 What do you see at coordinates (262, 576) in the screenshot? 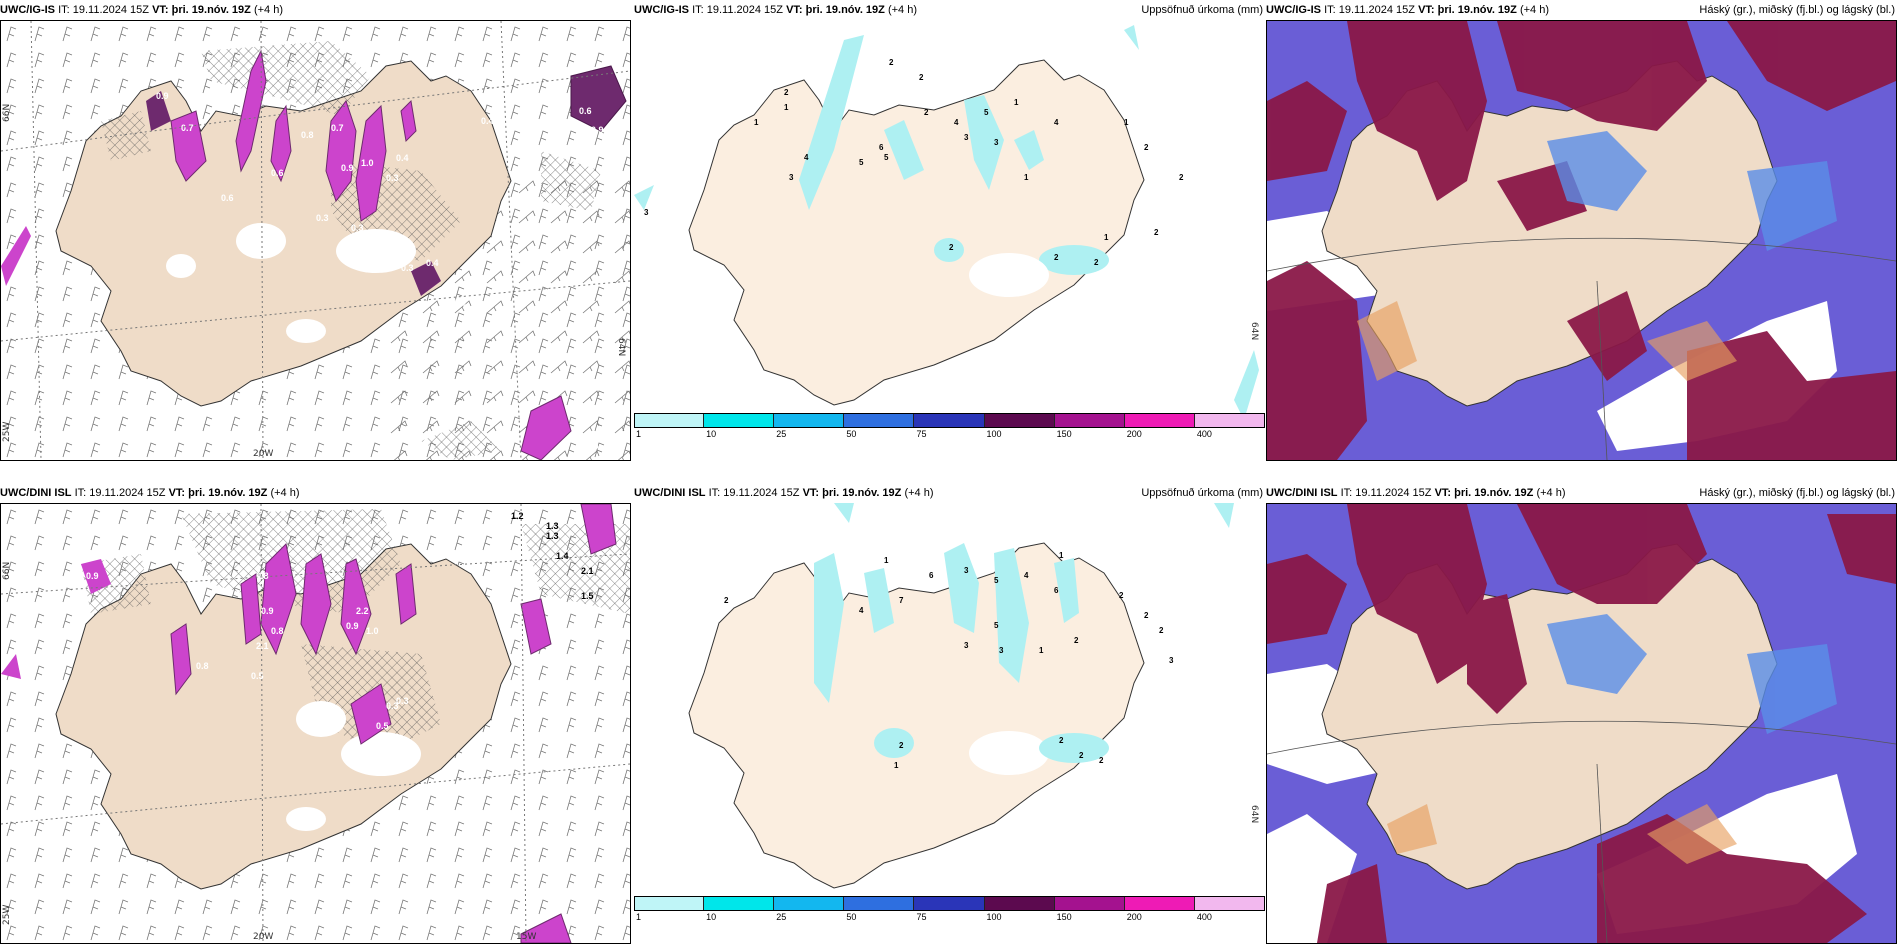
I see `svg-text: 0.8` at bounding box center [262, 576].